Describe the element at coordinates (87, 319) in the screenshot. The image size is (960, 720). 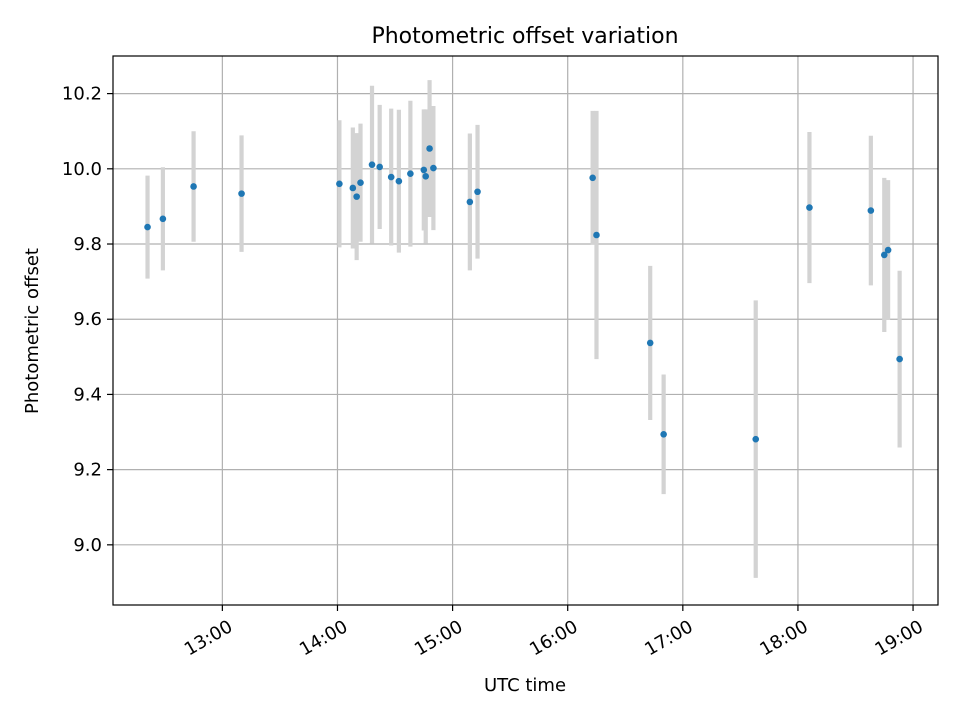
I see `y-tick-label: 9.6` at that location.